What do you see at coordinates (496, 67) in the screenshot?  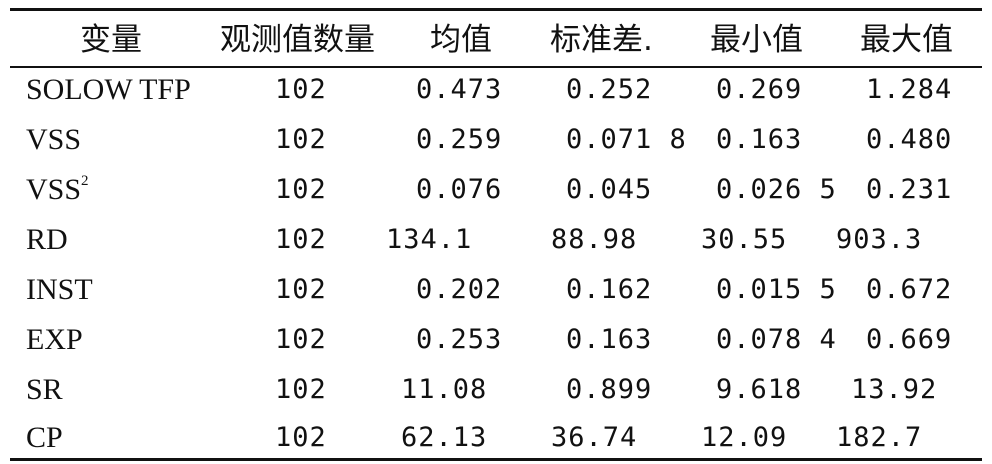 I see `header-rule` at bounding box center [496, 67].